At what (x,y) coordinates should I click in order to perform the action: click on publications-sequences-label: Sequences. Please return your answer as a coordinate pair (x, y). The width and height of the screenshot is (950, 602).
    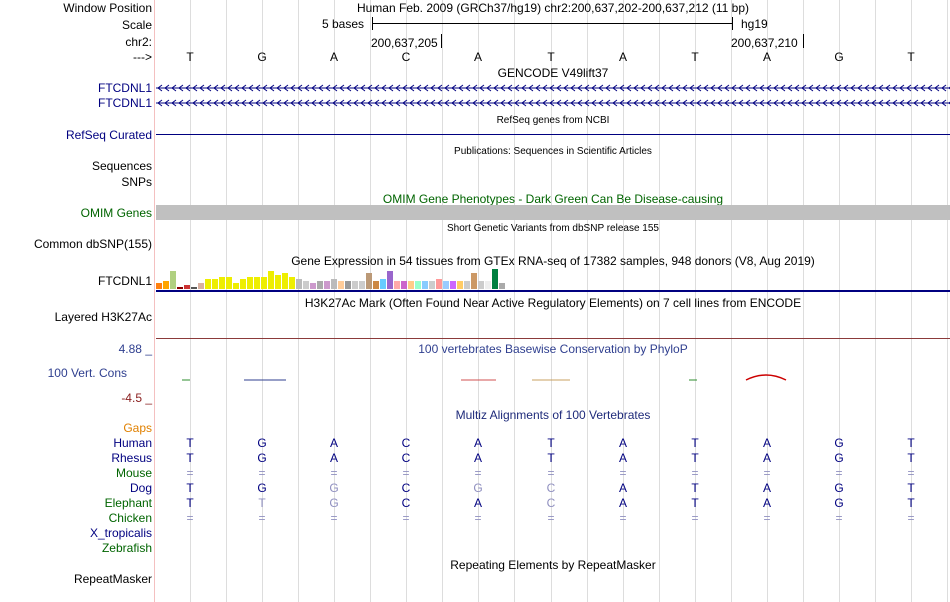
    Looking at the image, I should click on (121, 166).